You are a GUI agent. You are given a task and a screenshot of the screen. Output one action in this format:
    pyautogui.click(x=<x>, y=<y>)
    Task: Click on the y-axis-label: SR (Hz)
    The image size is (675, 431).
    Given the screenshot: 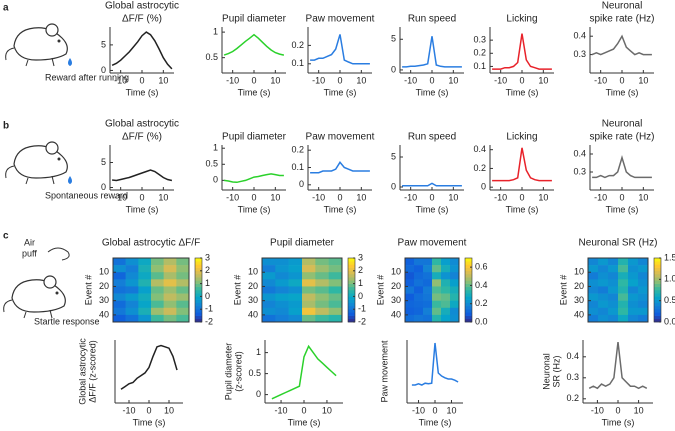 What is the action you would take?
    pyautogui.click(x=556, y=372)
    